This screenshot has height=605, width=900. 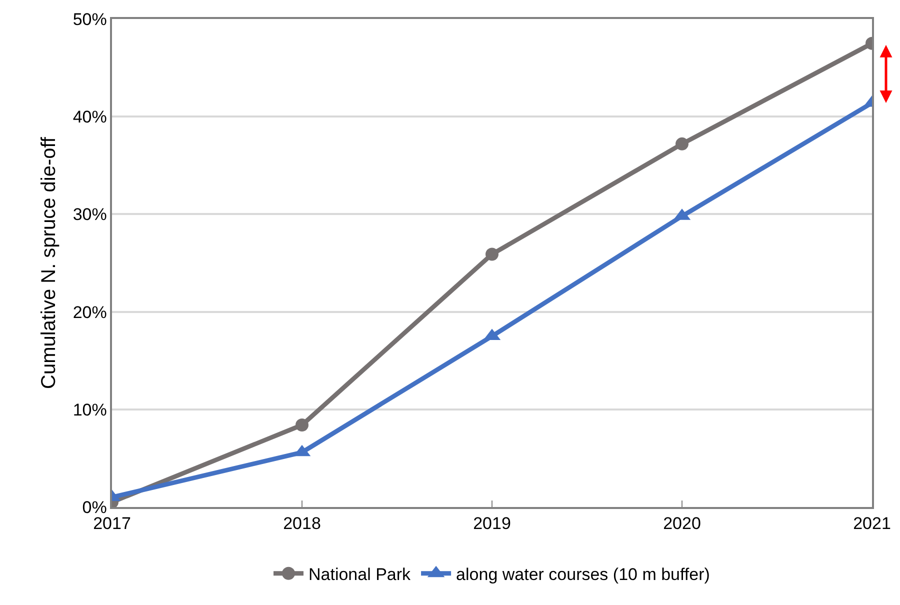 I want to click on y-tick-label: 10%, so click(x=89, y=410).